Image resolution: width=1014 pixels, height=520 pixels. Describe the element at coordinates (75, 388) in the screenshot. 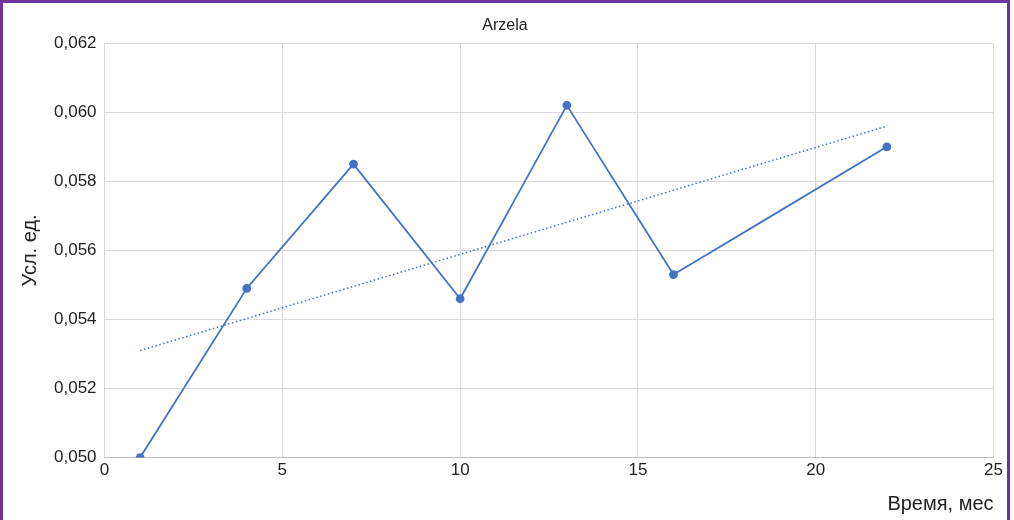

I see `y-tick-label: 0,052` at that location.